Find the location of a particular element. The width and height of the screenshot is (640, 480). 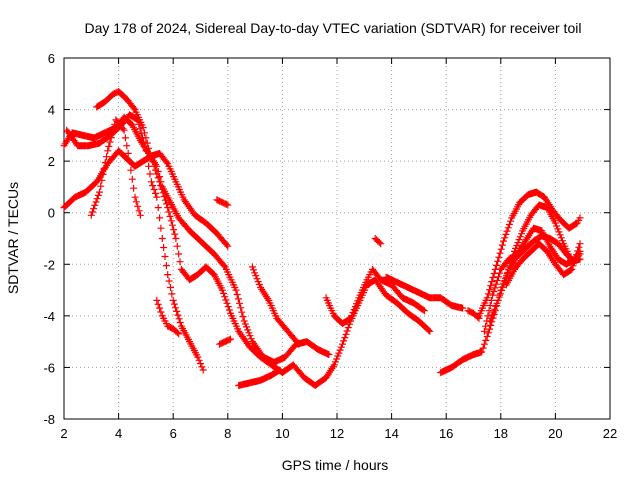

x-tick-label: 12 is located at coordinates (337, 433).